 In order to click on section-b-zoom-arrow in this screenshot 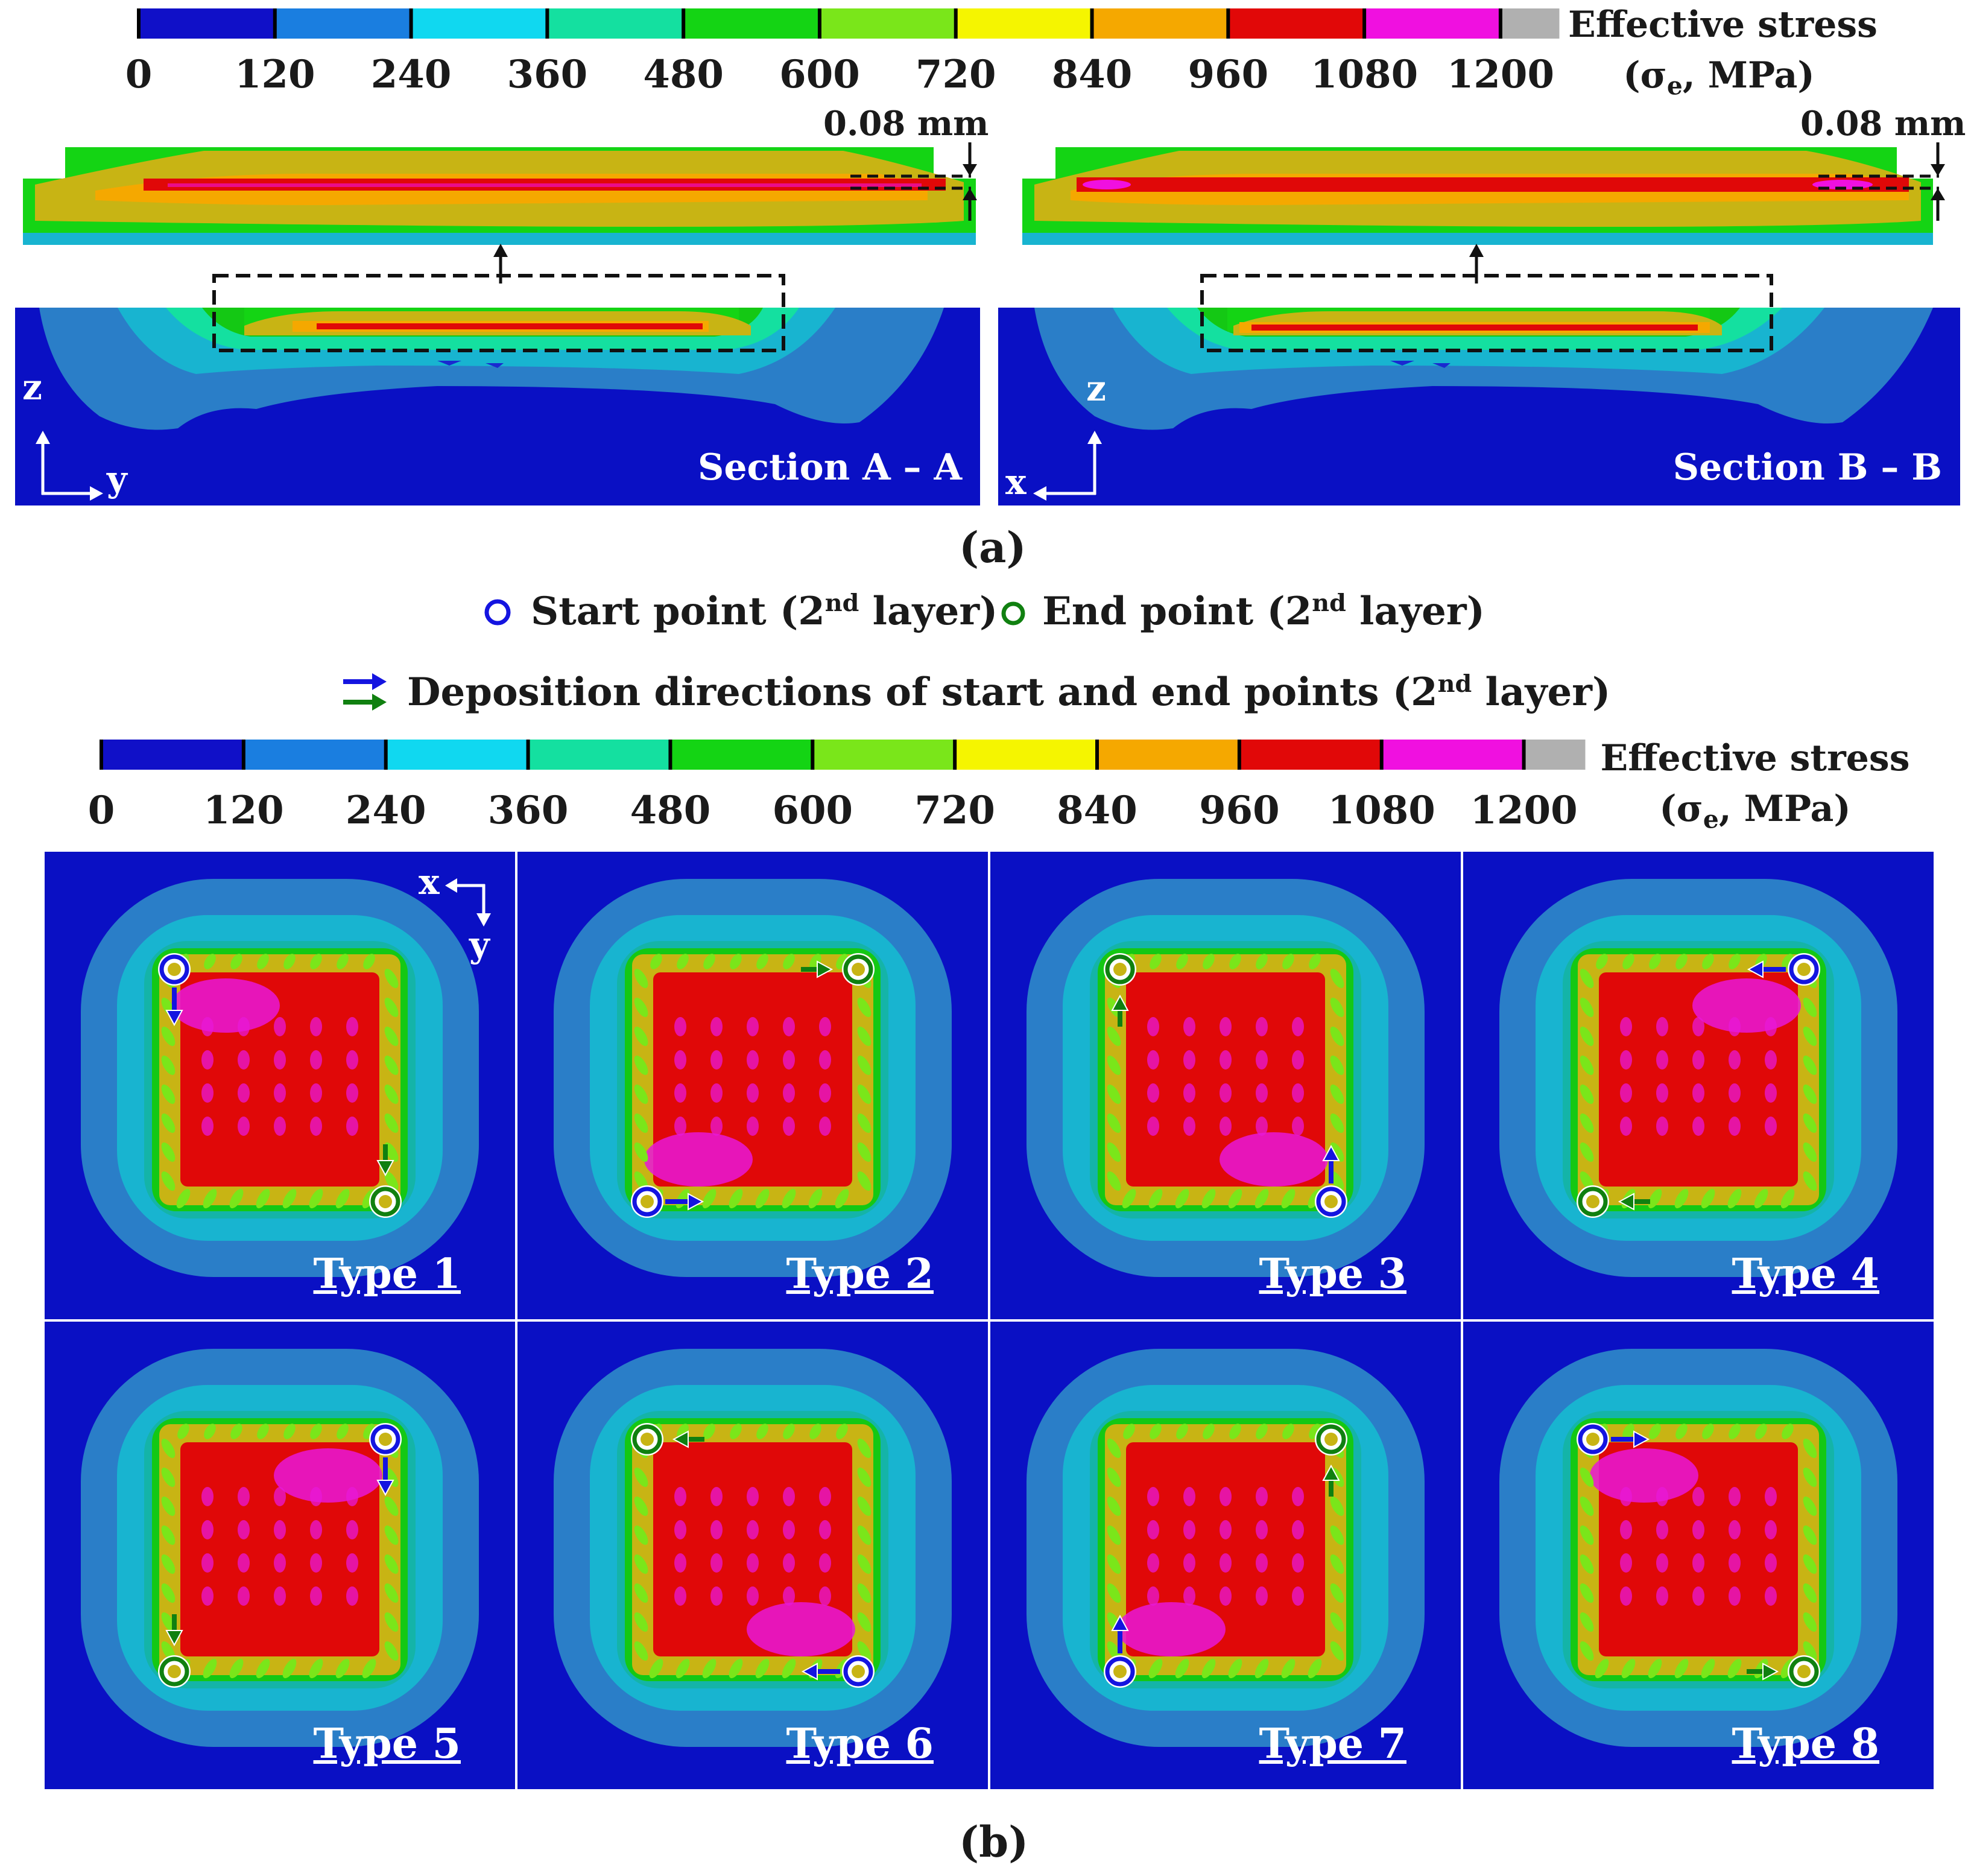, I will do `click(1476, 264)`.